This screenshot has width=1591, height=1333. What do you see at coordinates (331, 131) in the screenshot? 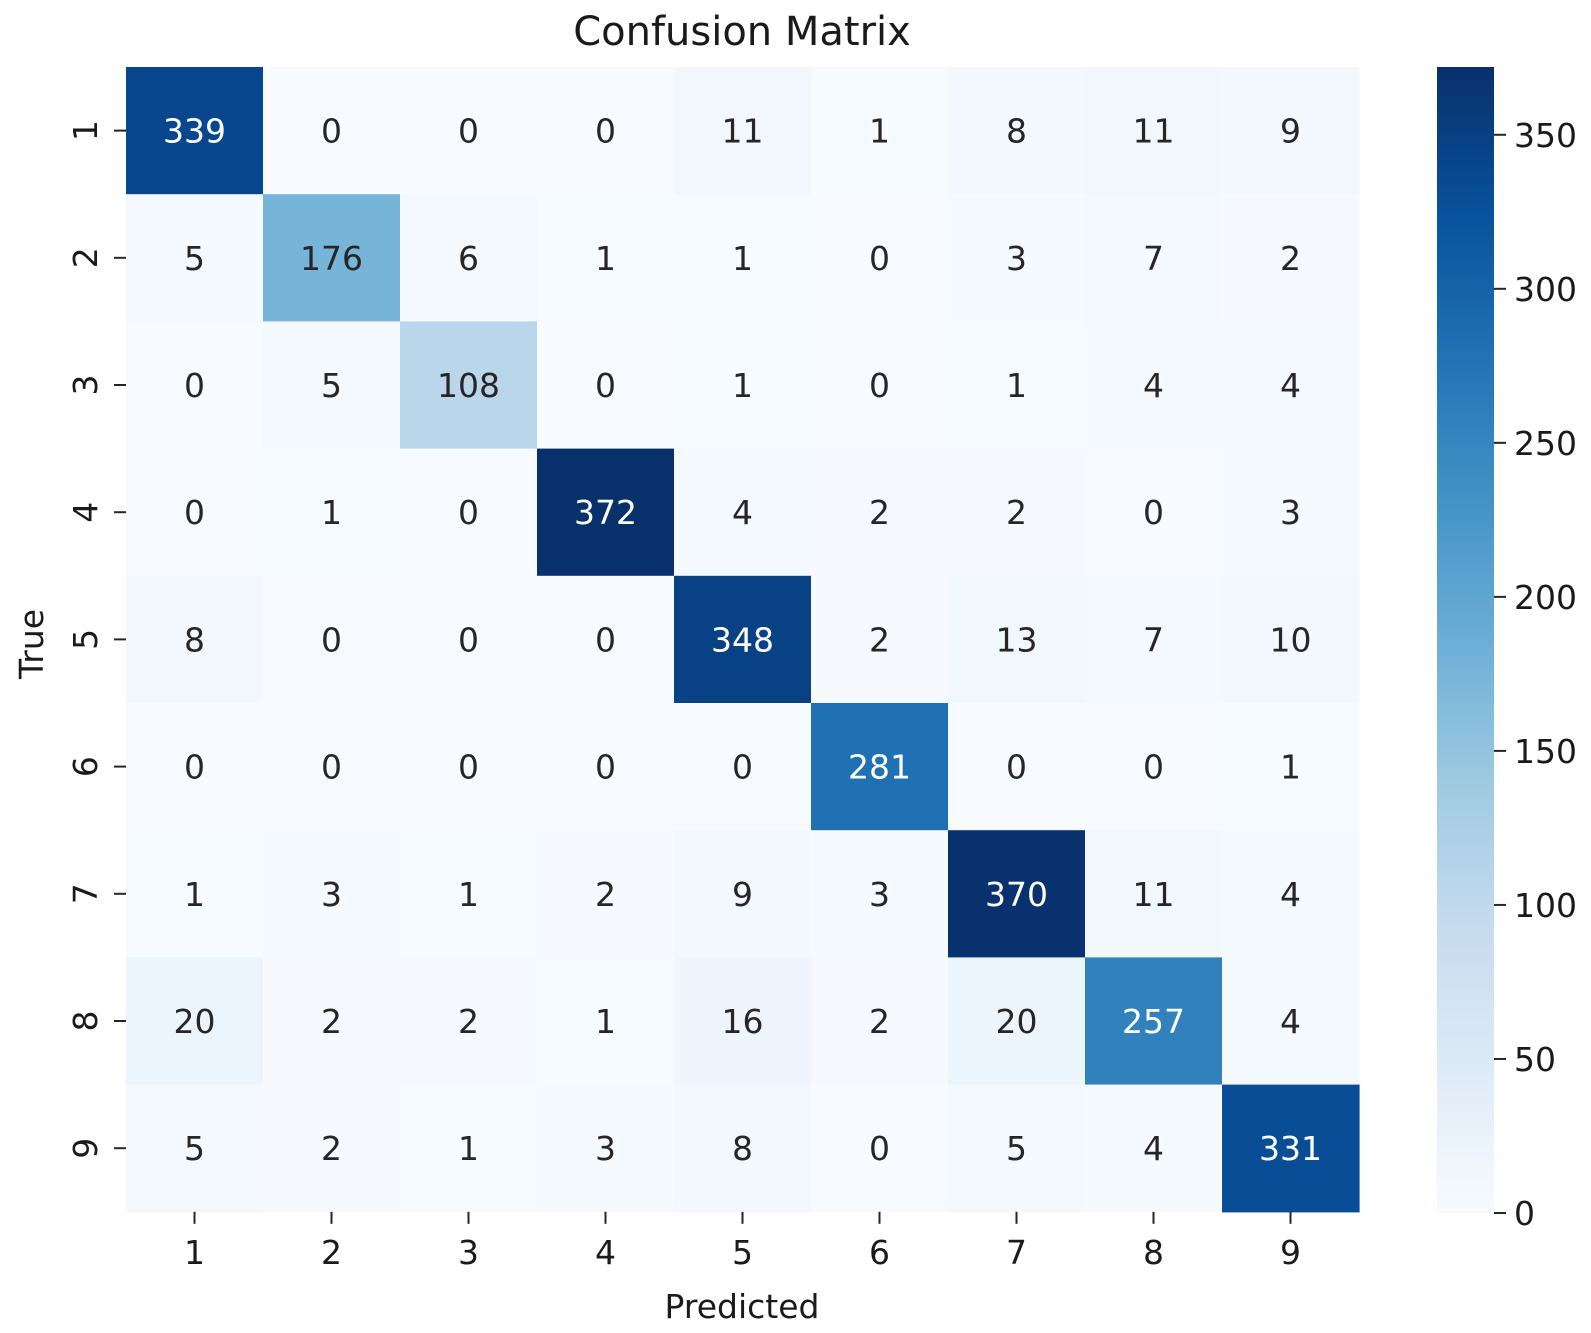
I see `cell-value-r1-c2: 0` at bounding box center [331, 131].